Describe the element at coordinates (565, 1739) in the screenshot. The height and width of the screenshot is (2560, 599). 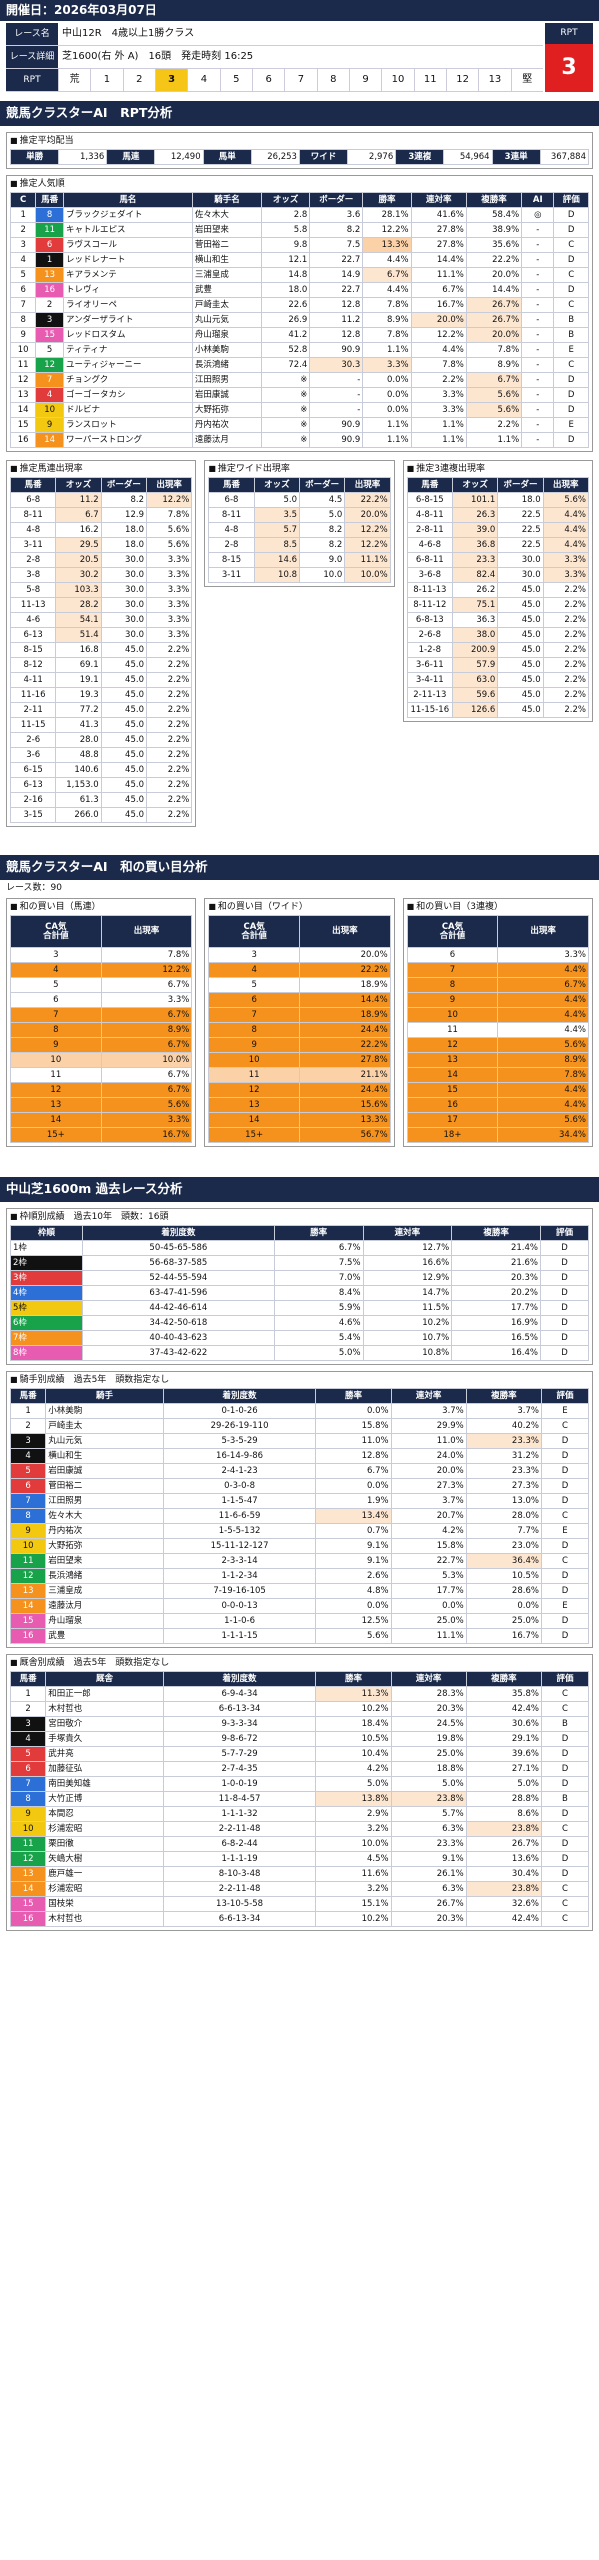
I see `trainer-cell: D` at that location.